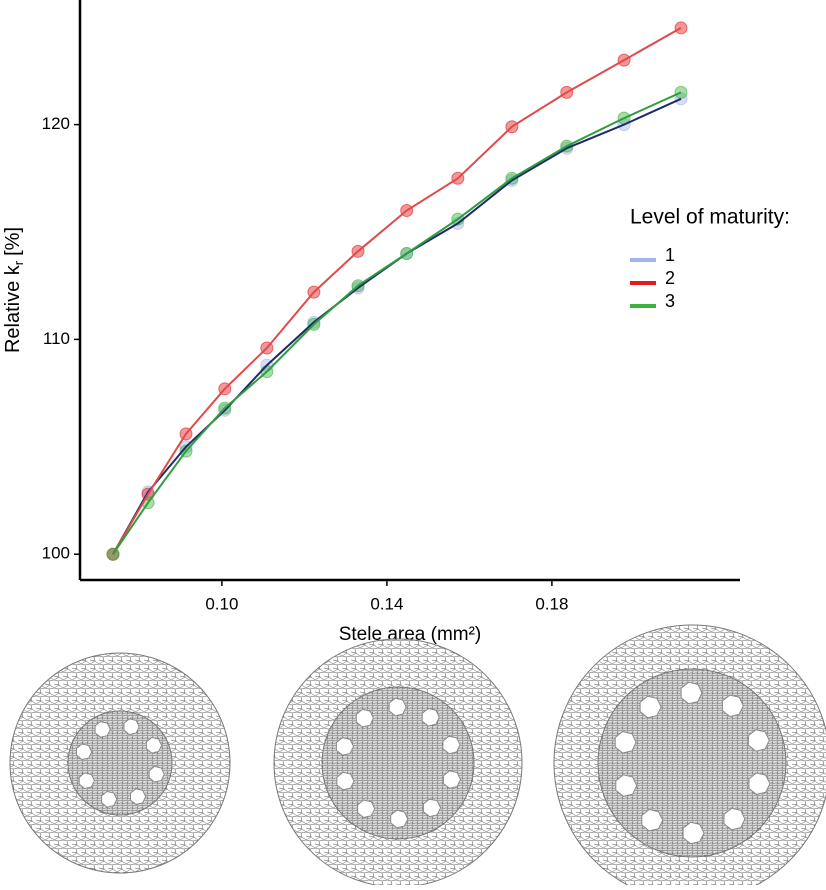 Image resolution: width=826 pixels, height=890 pixels. Describe the element at coordinates (56, 123) in the screenshot. I see `y-tick-label: 120` at that location.